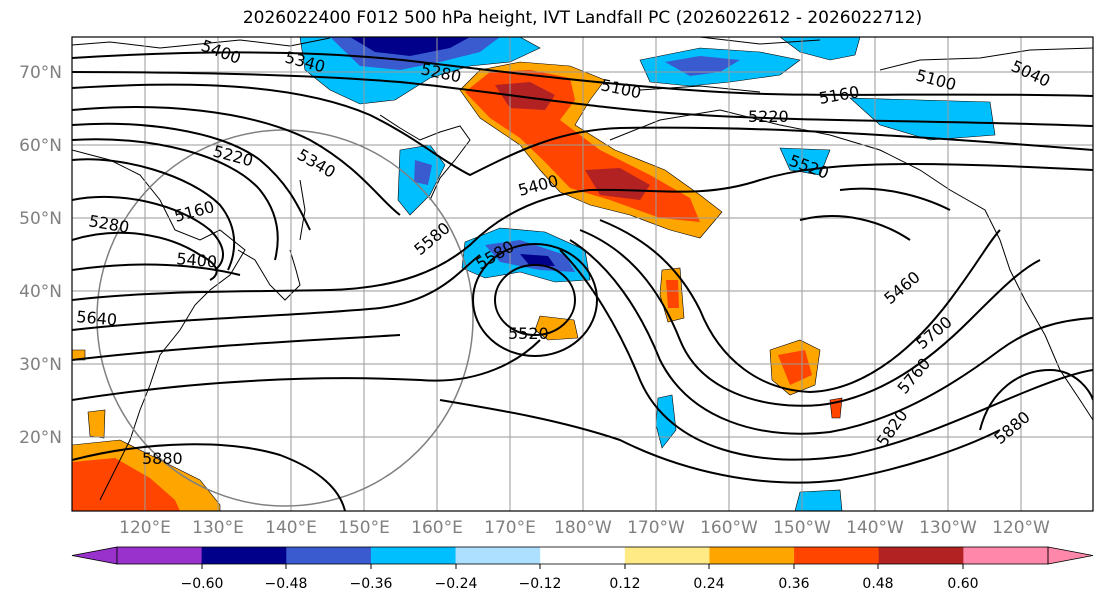 The width and height of the screenshot is (1105, 604). I want to click on contour-label: 5220, so click(768, 116).